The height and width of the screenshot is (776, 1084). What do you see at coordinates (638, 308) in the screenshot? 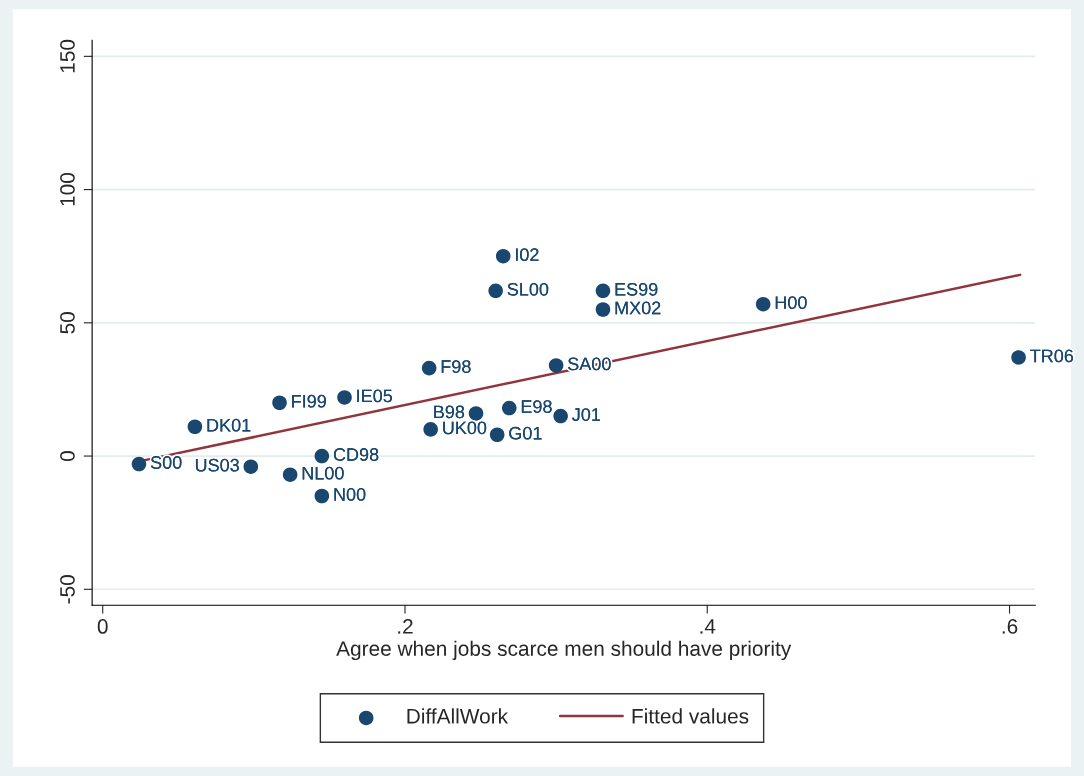
I see `annotation: MX02` at bounding box center [638, 308].